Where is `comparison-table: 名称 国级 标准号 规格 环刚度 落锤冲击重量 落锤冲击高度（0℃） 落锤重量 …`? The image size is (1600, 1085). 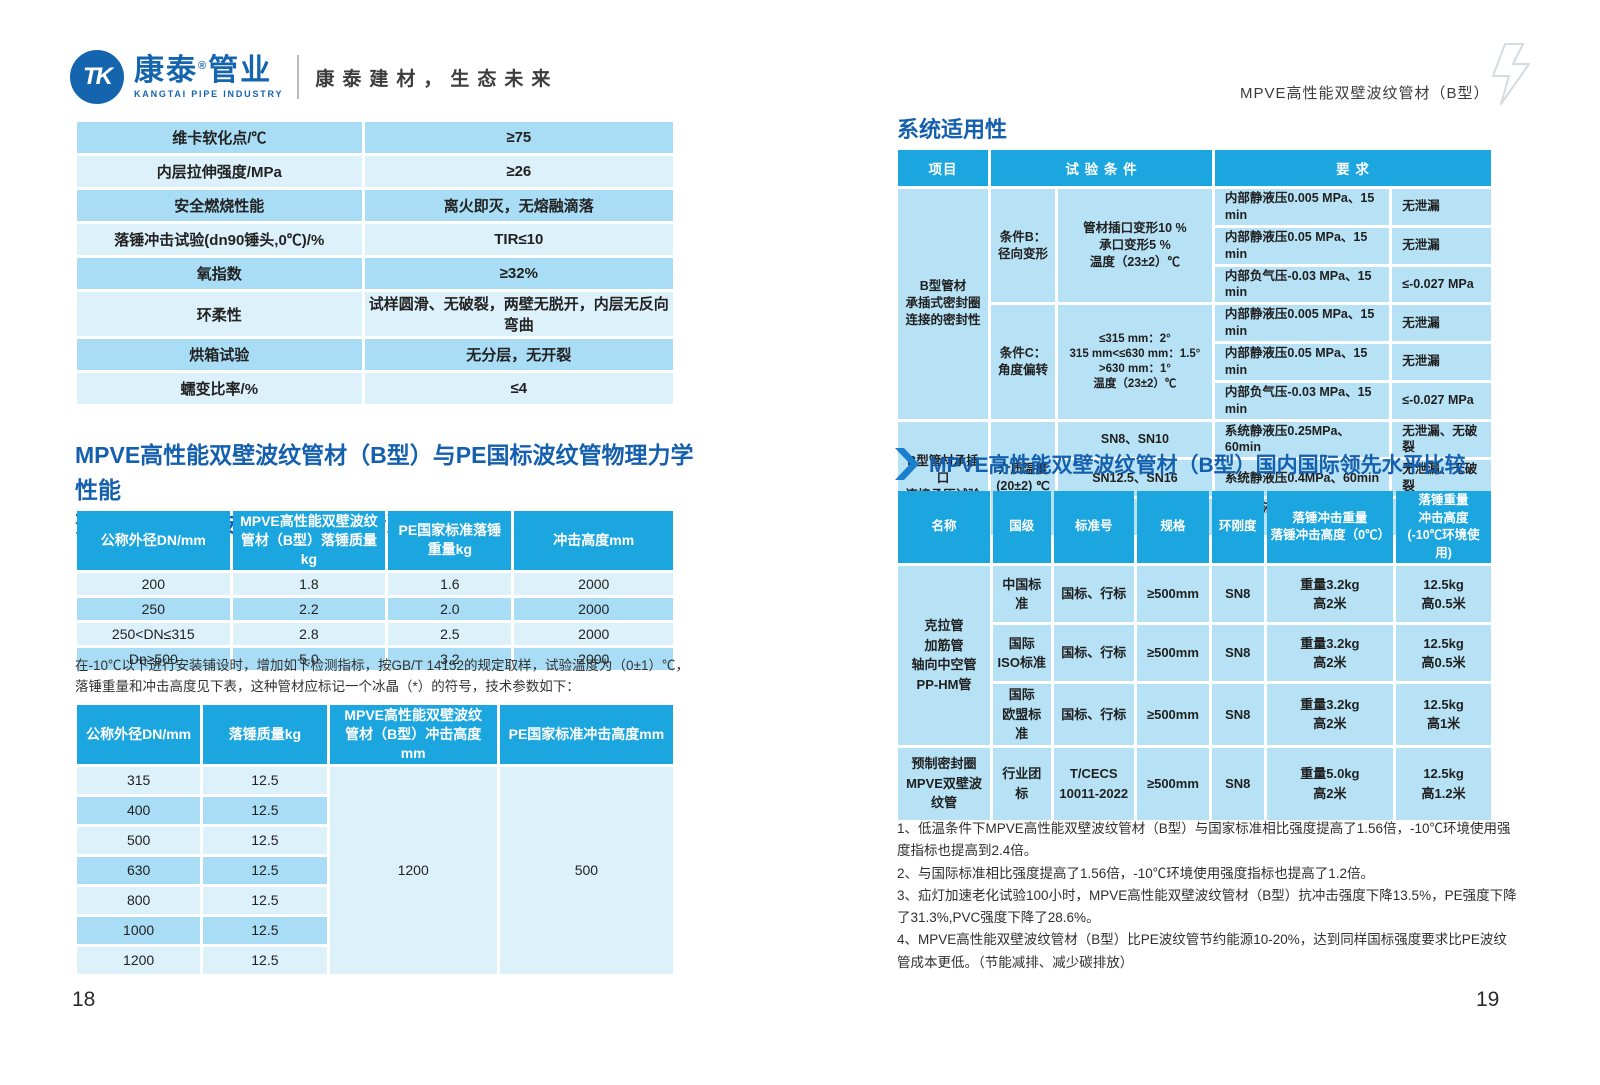 comparison-table: 名称 国级 标准号 规格 环刚度 落锤冲击重量 落锤冲击高度（0℃） 落锤重量 … is located at coordinates (1194, 655).